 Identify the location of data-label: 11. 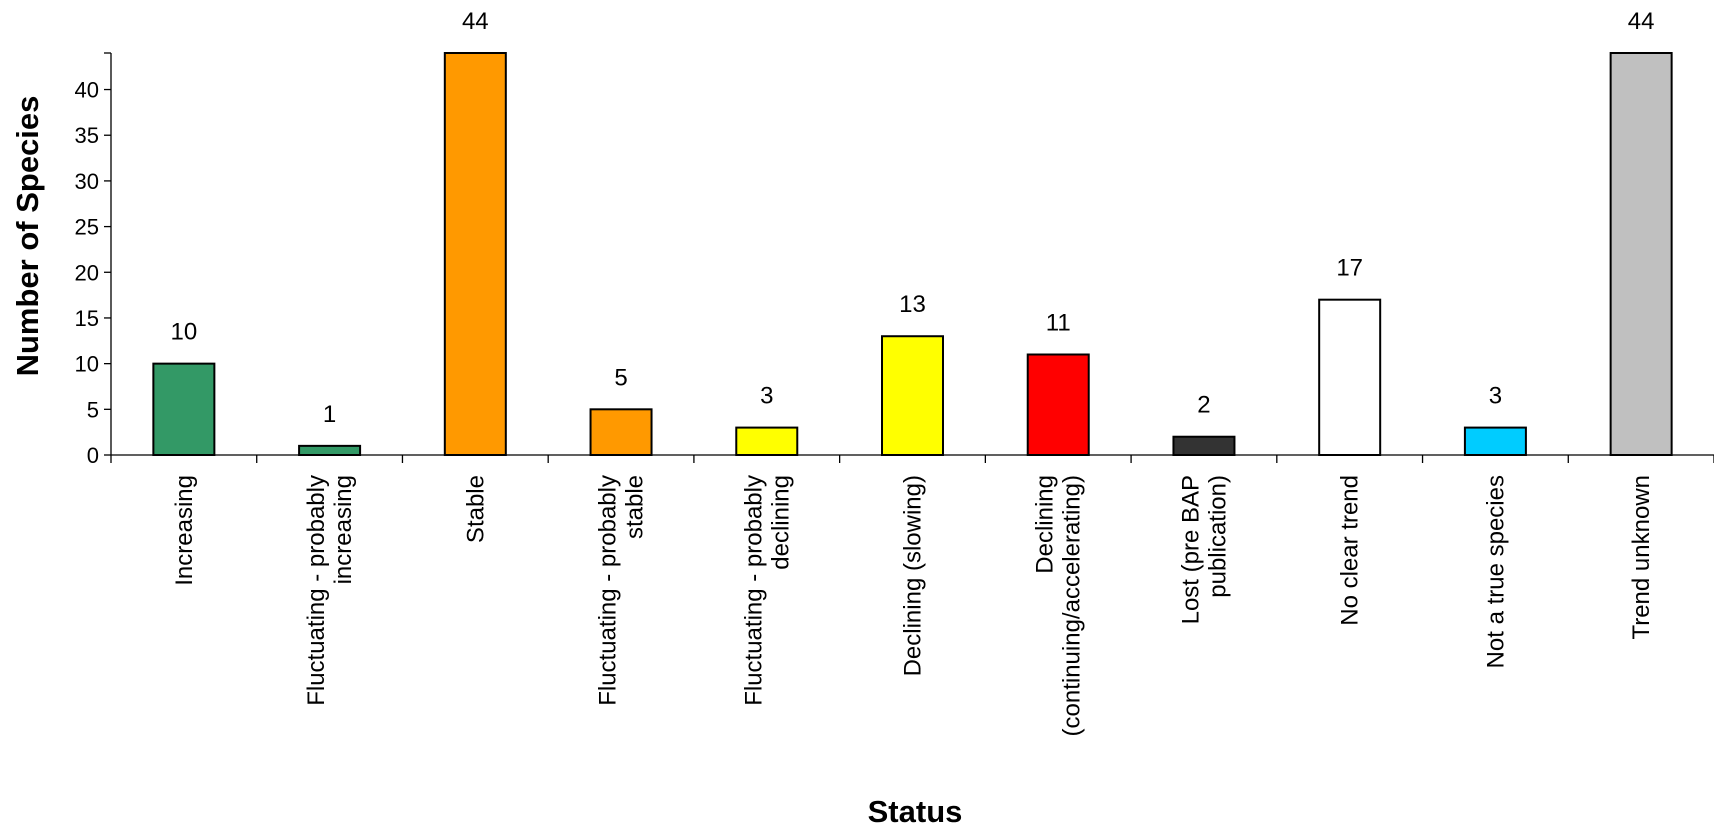
(1058, 323).